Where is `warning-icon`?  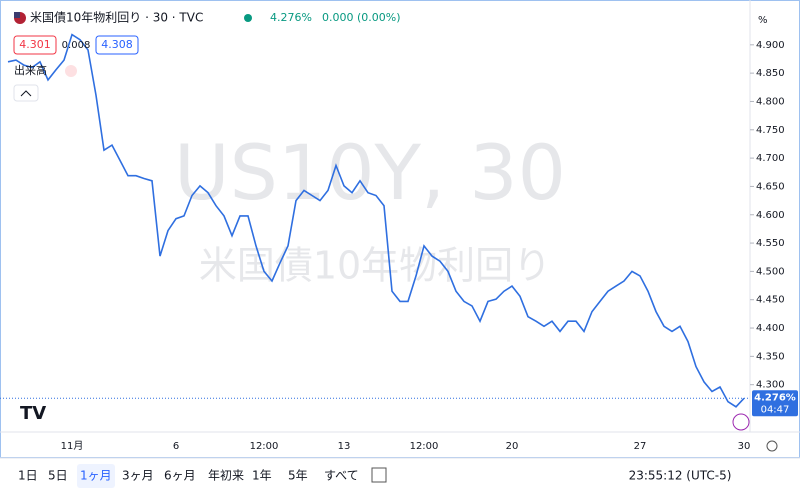
warning-icon is located at coordinates (71, 71).